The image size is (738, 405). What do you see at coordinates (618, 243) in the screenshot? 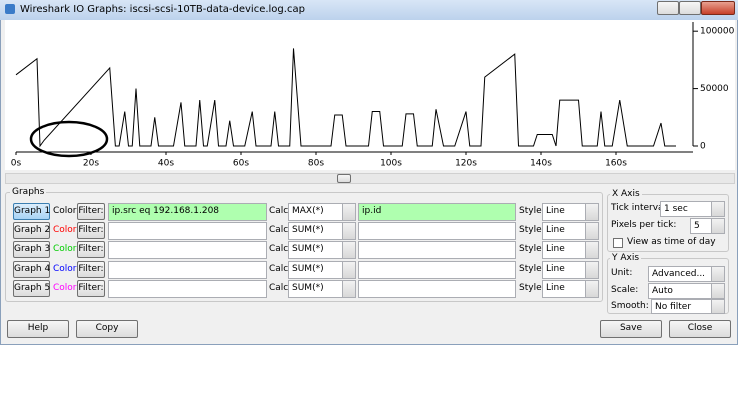
I see `time-of-day-checkbox` at bounding box center [618, 243].